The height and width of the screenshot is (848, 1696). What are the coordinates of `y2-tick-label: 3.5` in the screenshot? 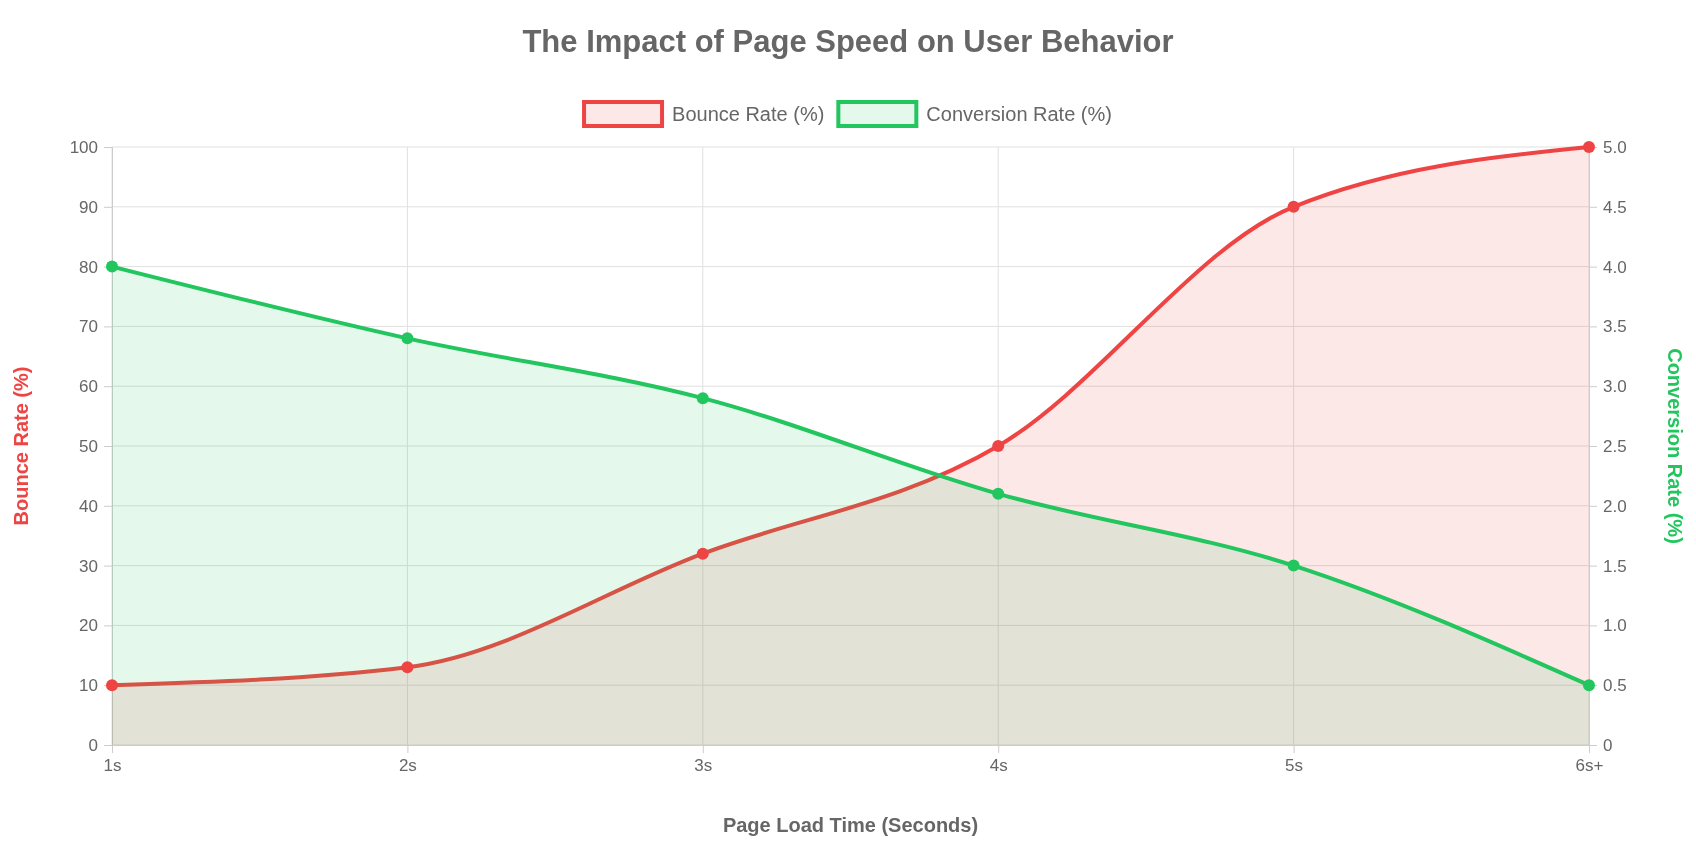 It's located at (1615, 327).